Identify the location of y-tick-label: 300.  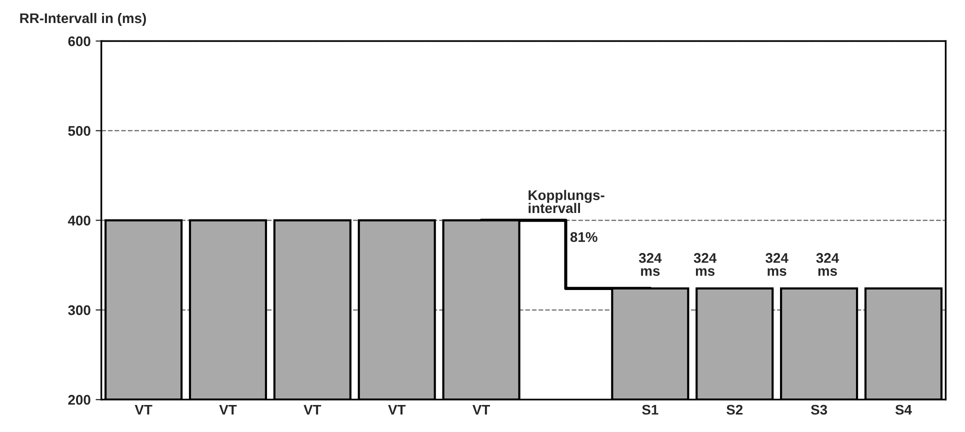
(79, 310).